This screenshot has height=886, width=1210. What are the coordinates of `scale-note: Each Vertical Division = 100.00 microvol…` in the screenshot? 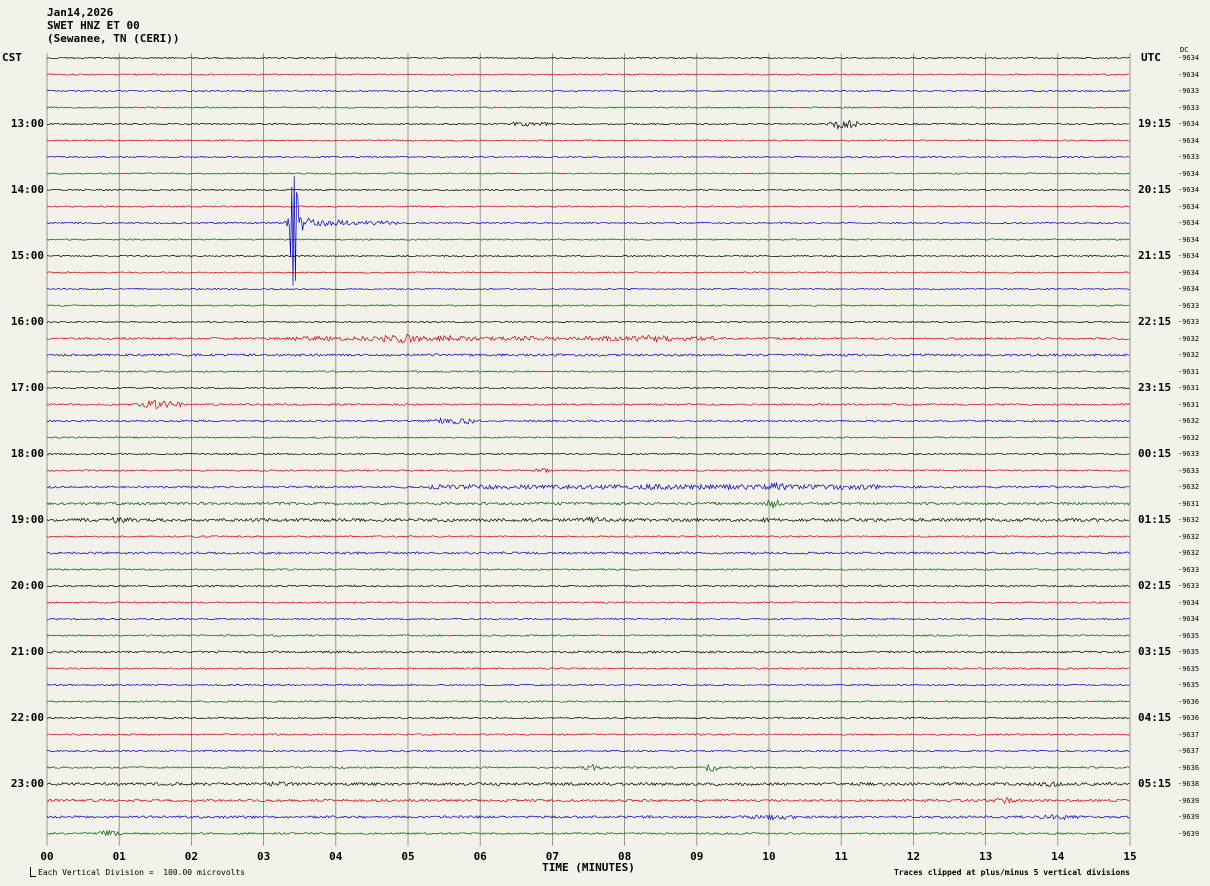 It's located at (142, 872).